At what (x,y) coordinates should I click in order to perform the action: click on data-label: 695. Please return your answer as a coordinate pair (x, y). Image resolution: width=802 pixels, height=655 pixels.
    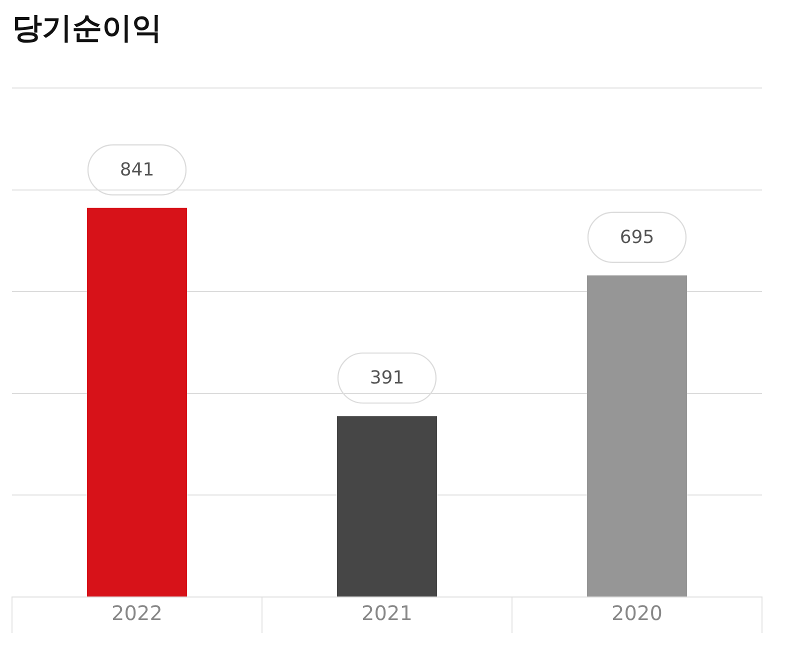
    Looking at the image, I should click on (637, 237).